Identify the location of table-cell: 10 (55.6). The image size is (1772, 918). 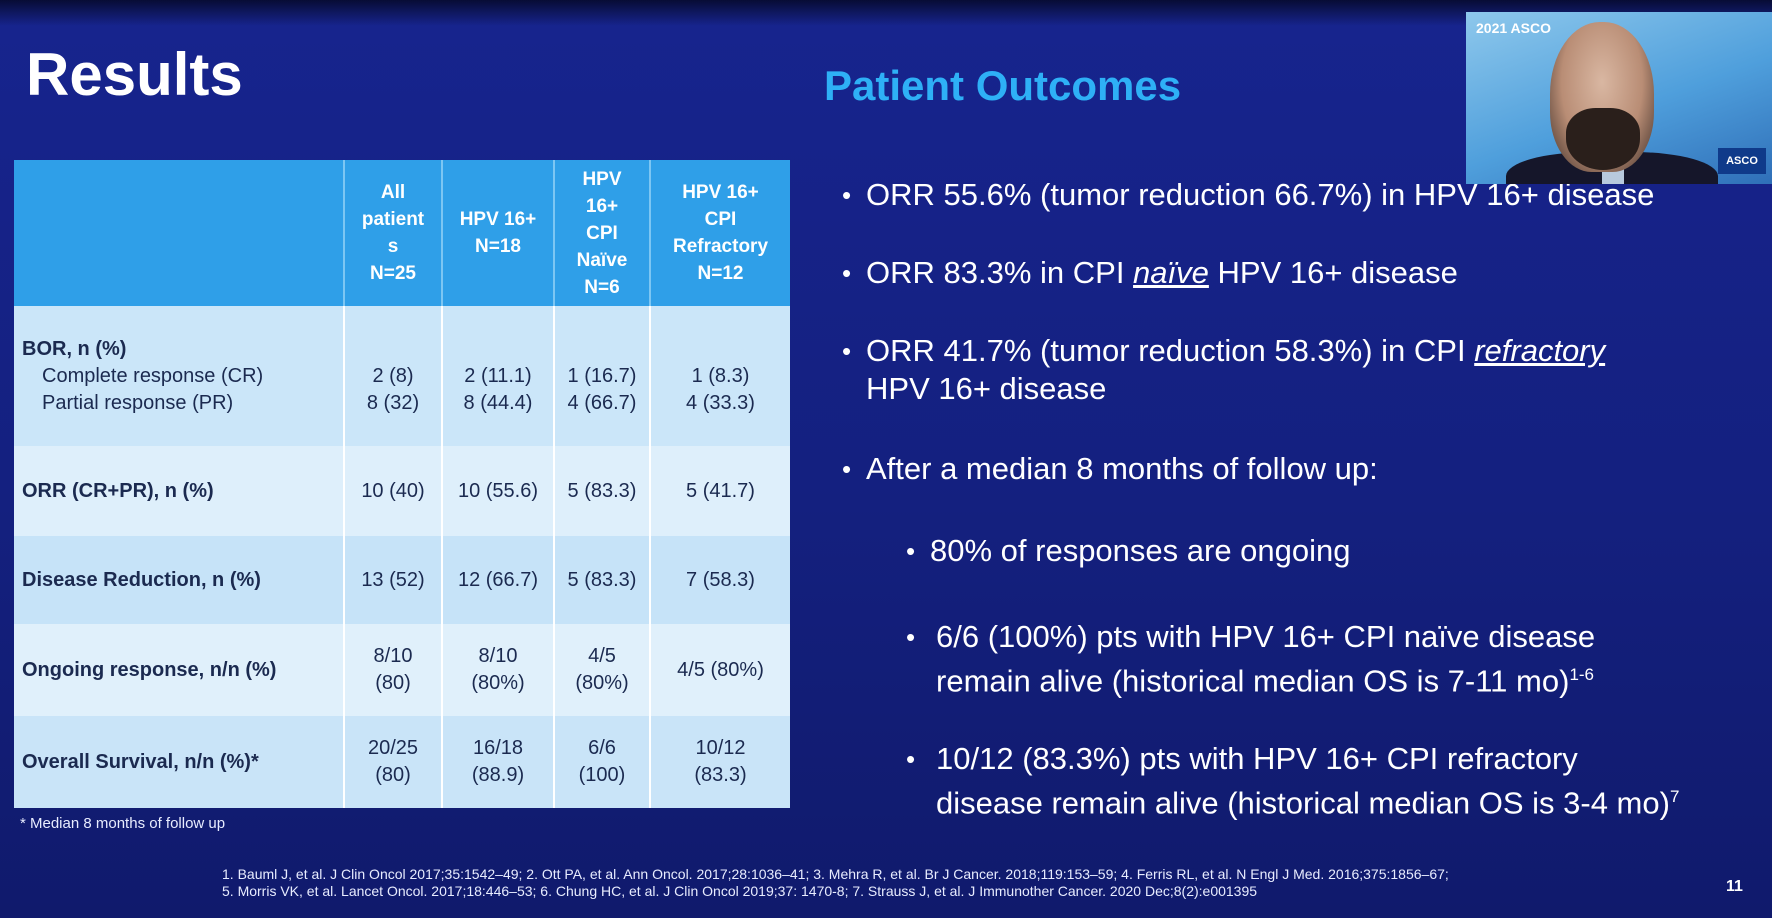
(498, 491).